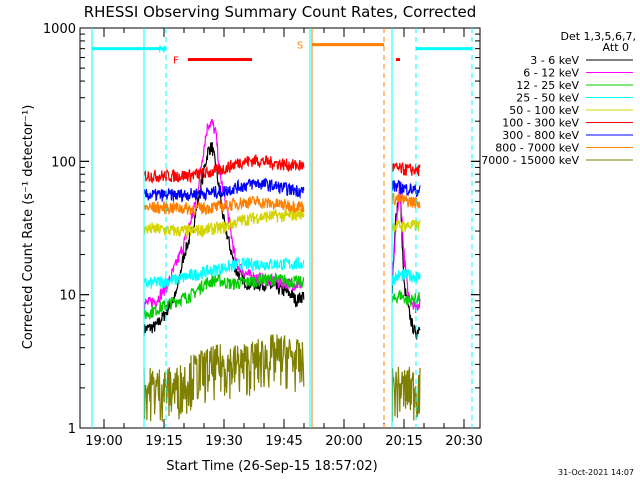 Image resolution: width=640 pixels, height=484 pixels. What do you see at coordinates (551, 73) in the screenshot?
I see `legend-entry: 6 - 12 keV` at bounding box center [551, 73].